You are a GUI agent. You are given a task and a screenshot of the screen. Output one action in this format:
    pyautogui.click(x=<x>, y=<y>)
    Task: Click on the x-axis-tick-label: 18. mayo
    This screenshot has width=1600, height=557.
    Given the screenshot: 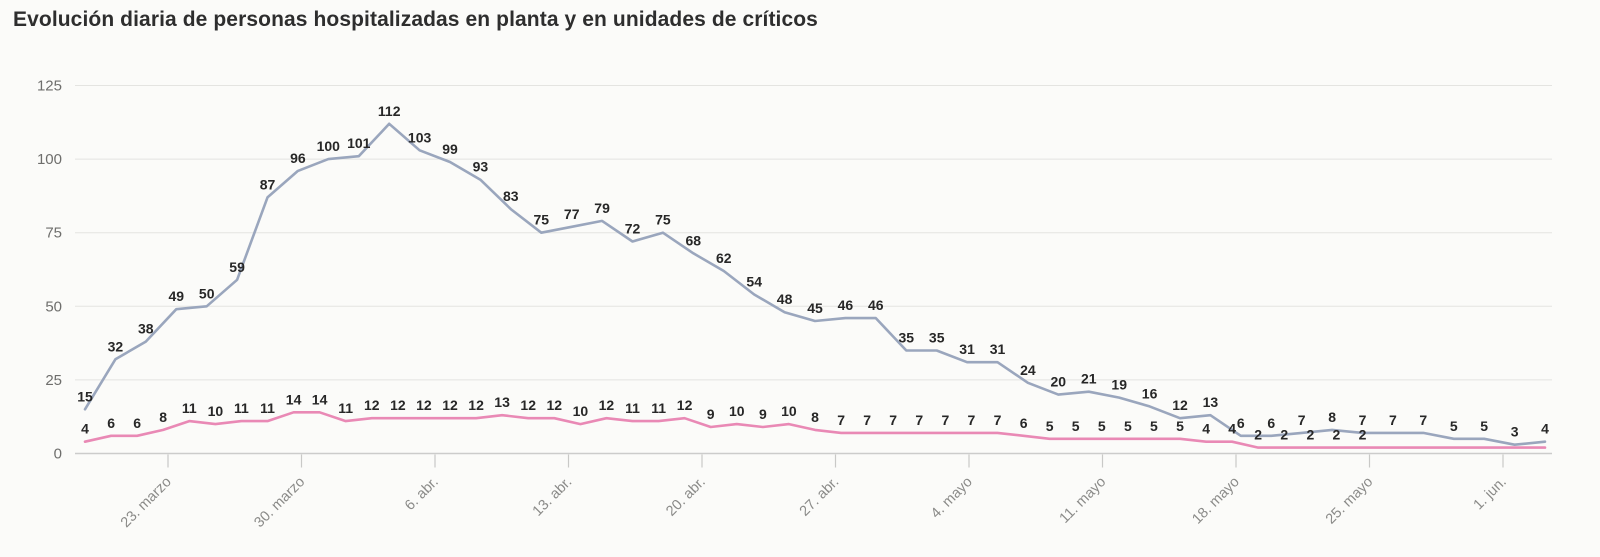 What is the action you would take?
    pyautogui.click(x=1215, y=500)
    